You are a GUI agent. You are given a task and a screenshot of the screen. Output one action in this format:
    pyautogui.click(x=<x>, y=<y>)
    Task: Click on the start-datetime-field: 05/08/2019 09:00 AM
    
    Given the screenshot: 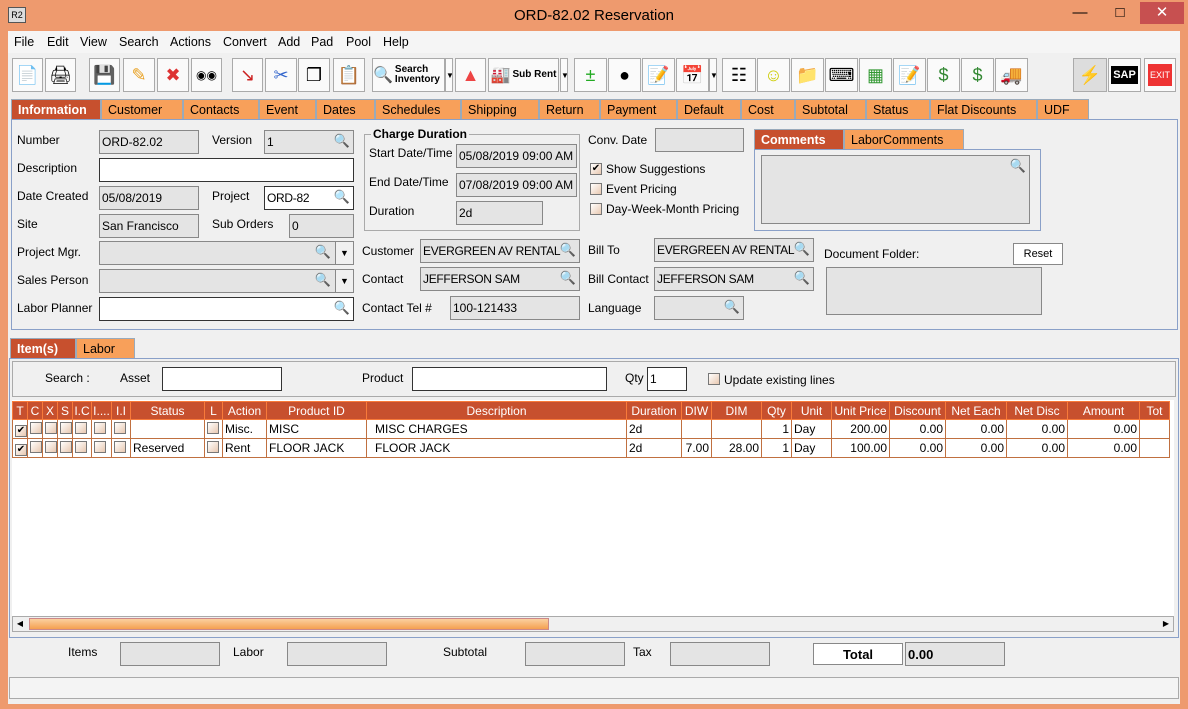 What is the action you would take?
    pyautogui.click(x=516, y=156)
    